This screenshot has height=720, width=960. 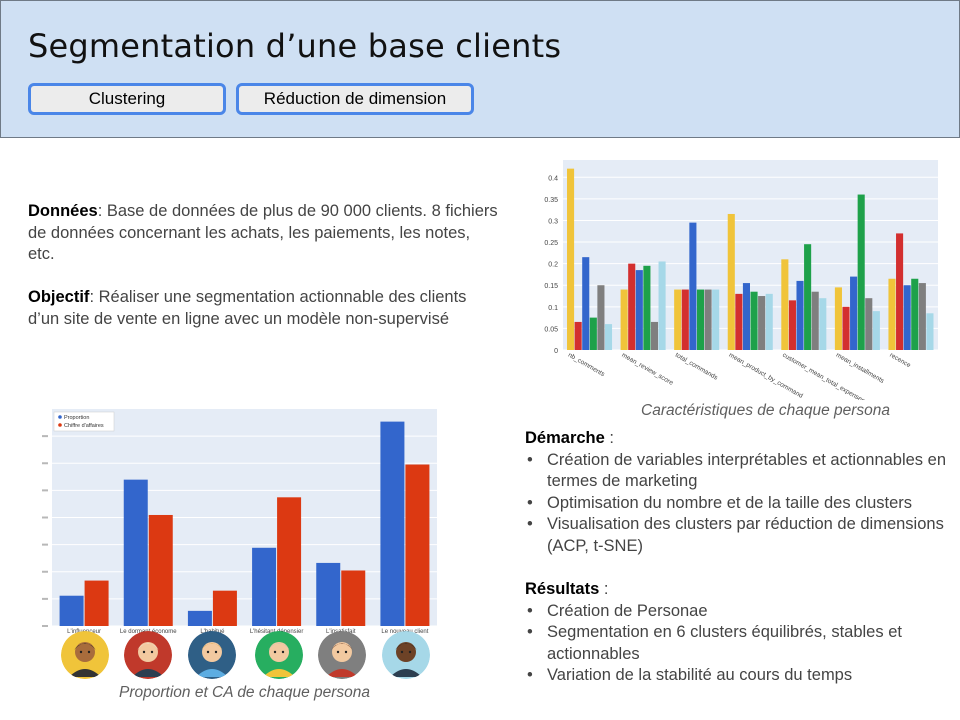 What do you see at coordinates (900, 361) in the screenshot?
I see `x-tick-label: recence` at bounding box center [900, 361].